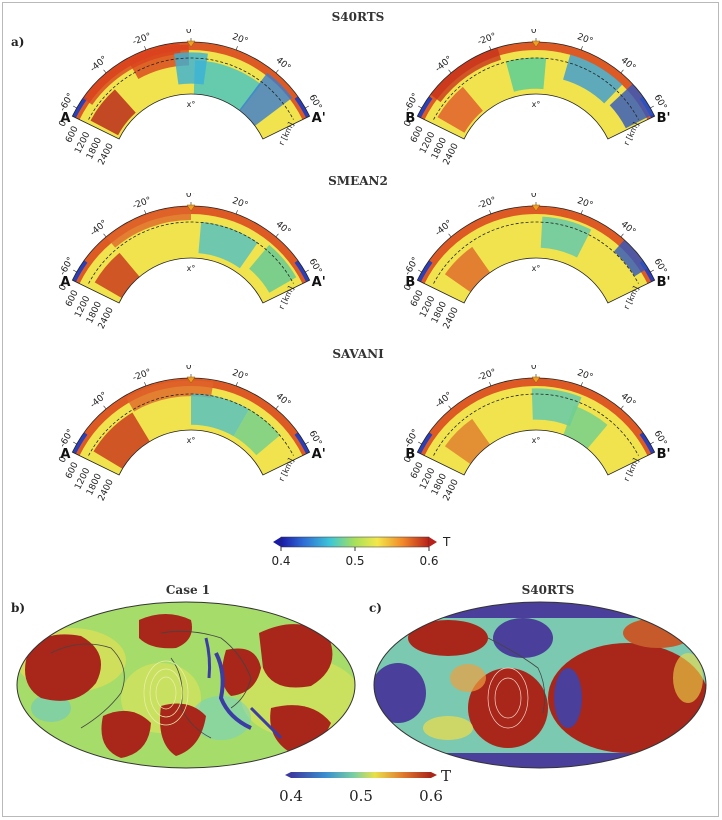 This screenshot has width=722, height=820. What do you see at coordinates (186, 685) in the screenshot?
I see `map-case1` at bounding box center [186, 685].